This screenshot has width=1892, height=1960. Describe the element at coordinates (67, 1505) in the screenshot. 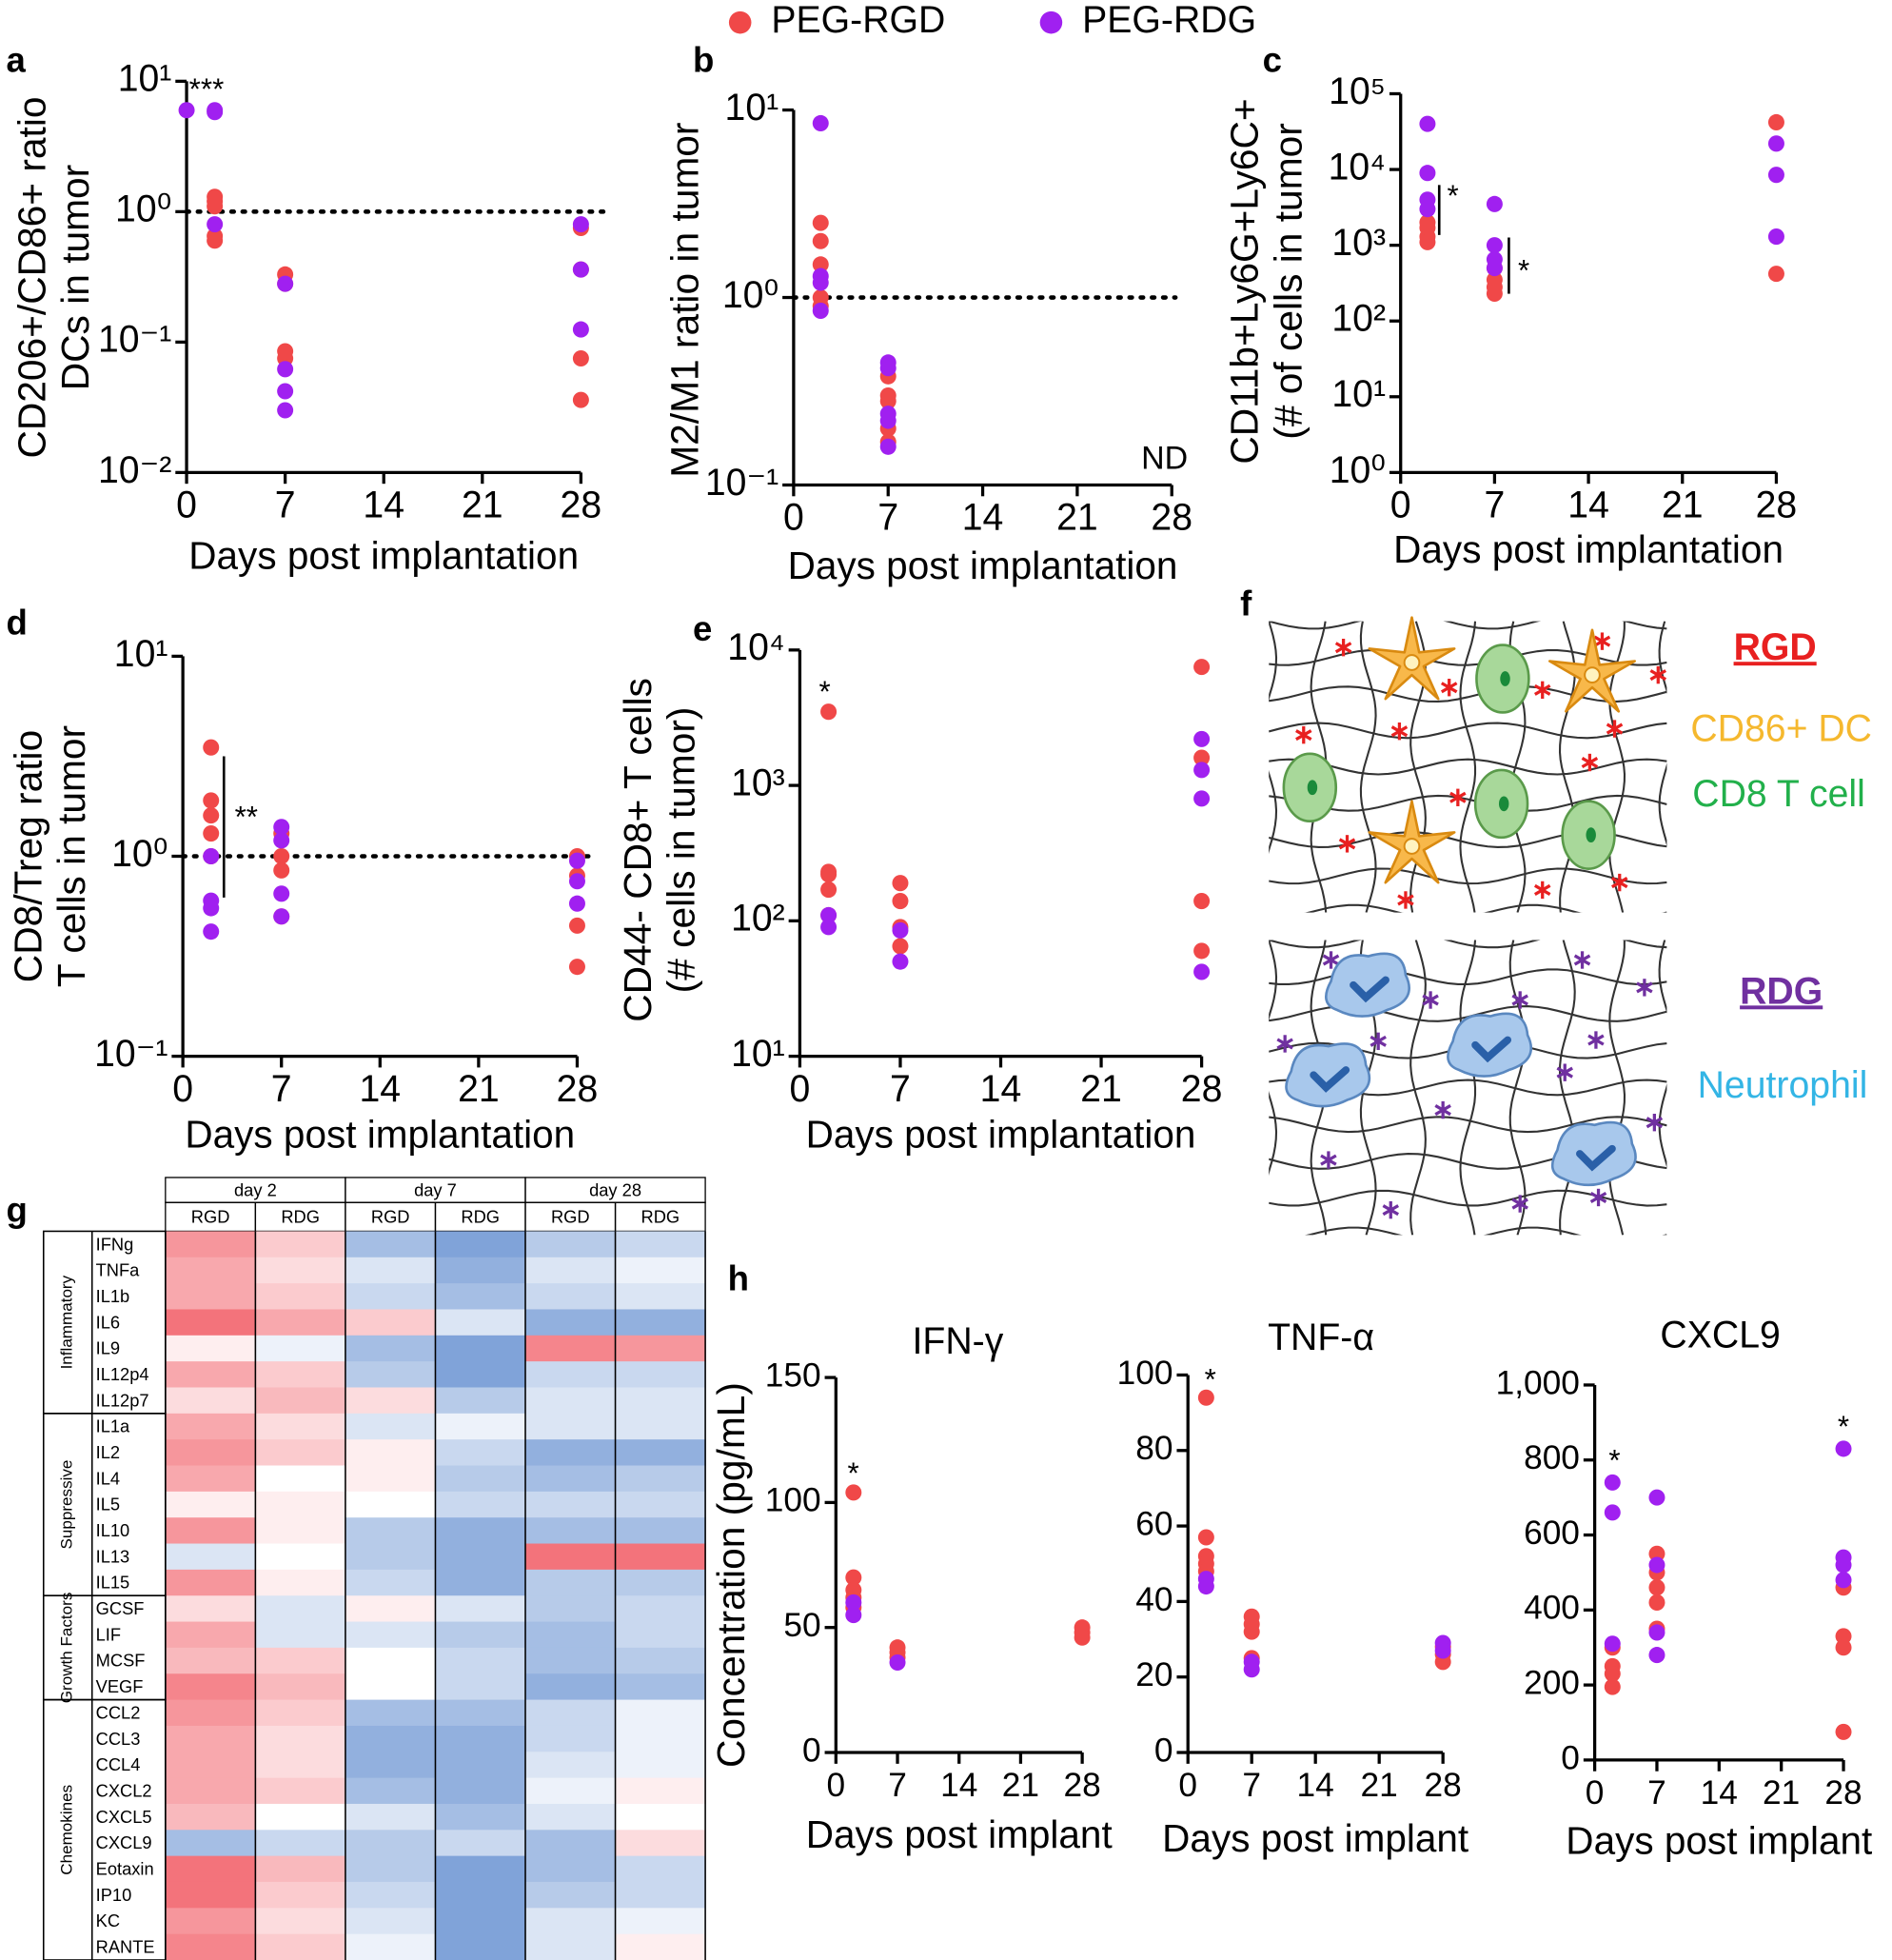

I see `row-group-label: Suppressive` at that location.